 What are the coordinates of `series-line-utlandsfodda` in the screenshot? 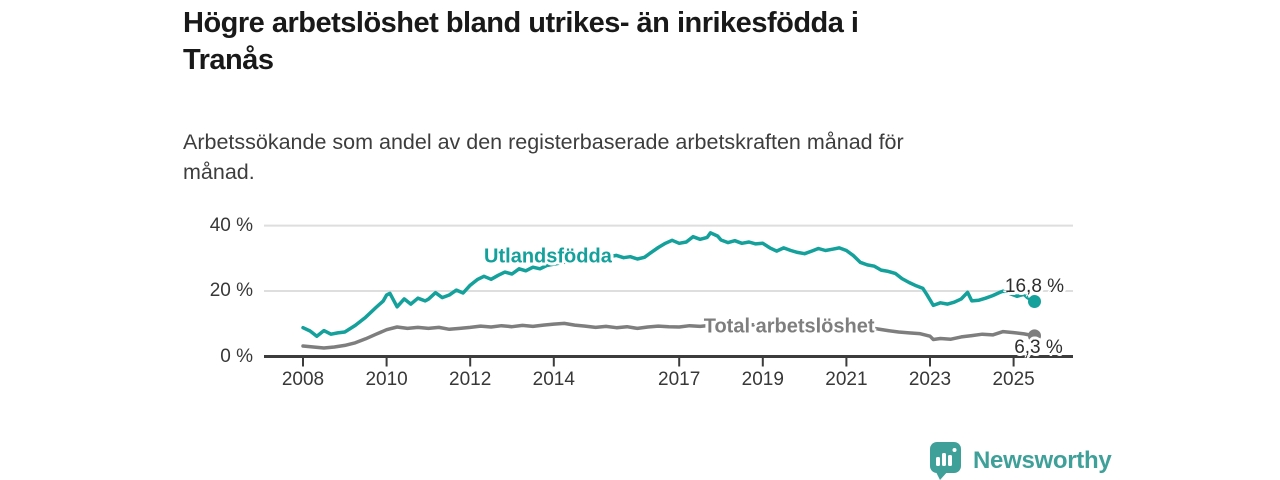 It's located at (669, 284).